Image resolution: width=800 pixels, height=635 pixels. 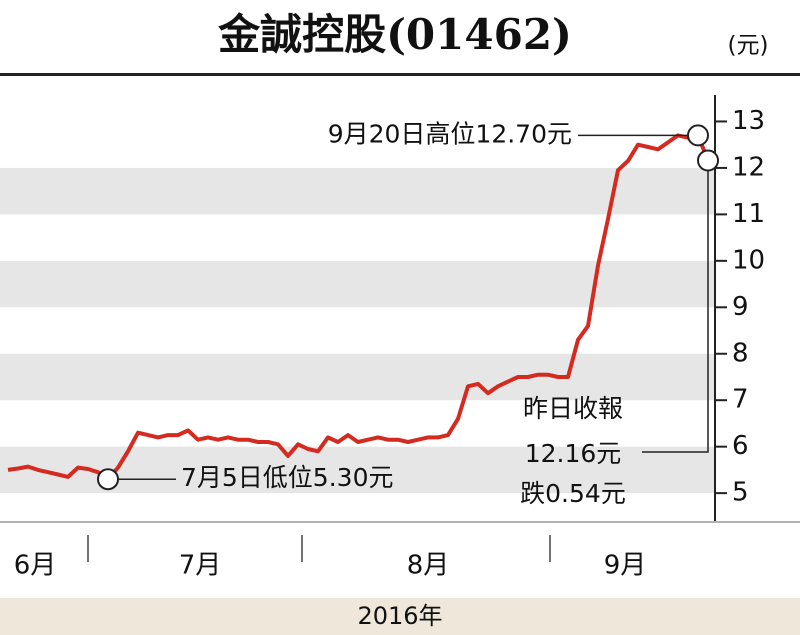 What do you see at coordinates (428, 566) in the screenshot?
I see `x-tick-label: 8月` at bounding box center [428, 566].